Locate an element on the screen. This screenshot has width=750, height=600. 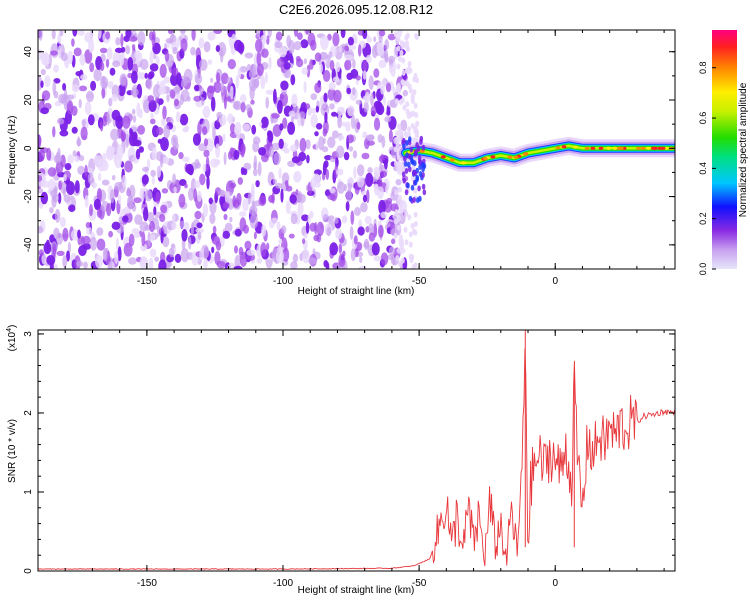
colorbar-label: Normalized spectral amplitude is located at coordinates (743, 149).